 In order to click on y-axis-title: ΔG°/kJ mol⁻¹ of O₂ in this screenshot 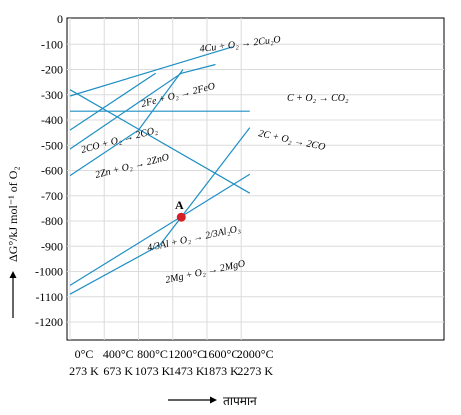, I will do `click(13, 242)`.